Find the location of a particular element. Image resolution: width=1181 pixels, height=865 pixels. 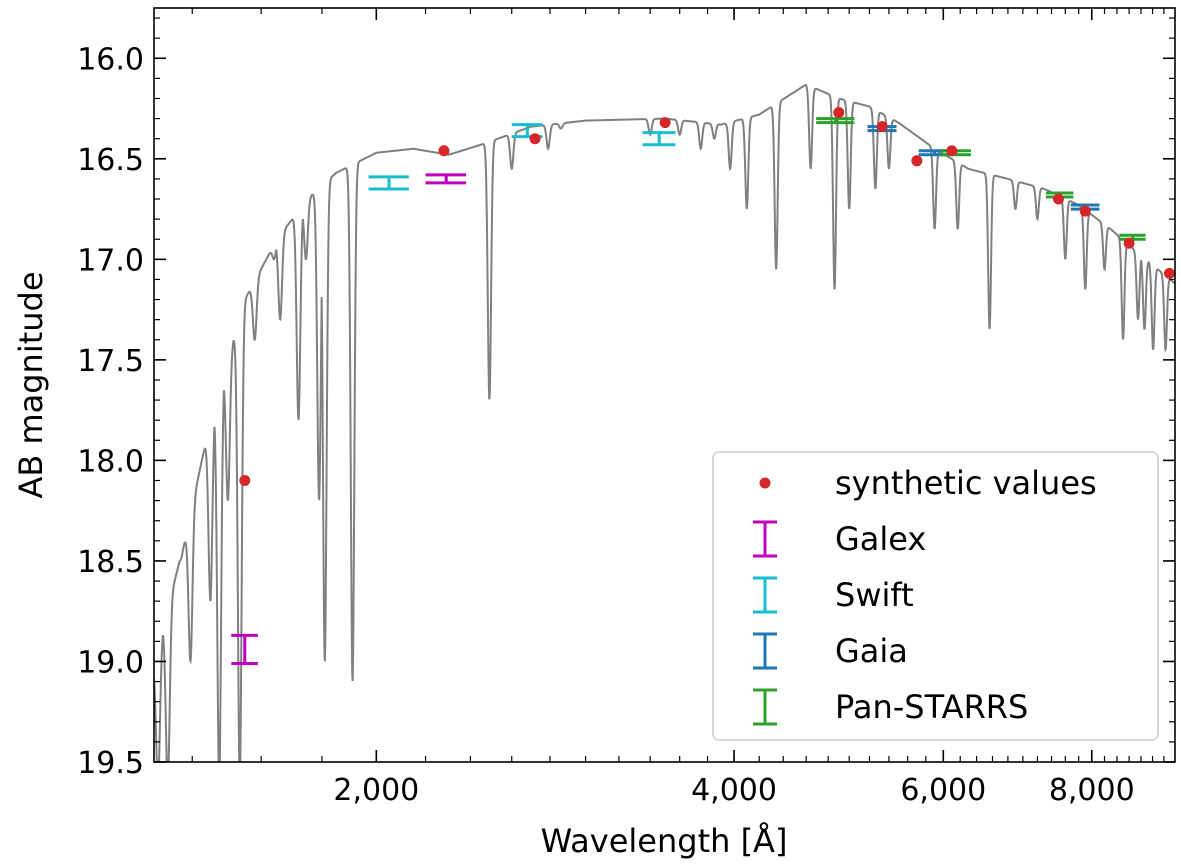

x-tick-label: 4,000 is located at coordinates (734, 790).